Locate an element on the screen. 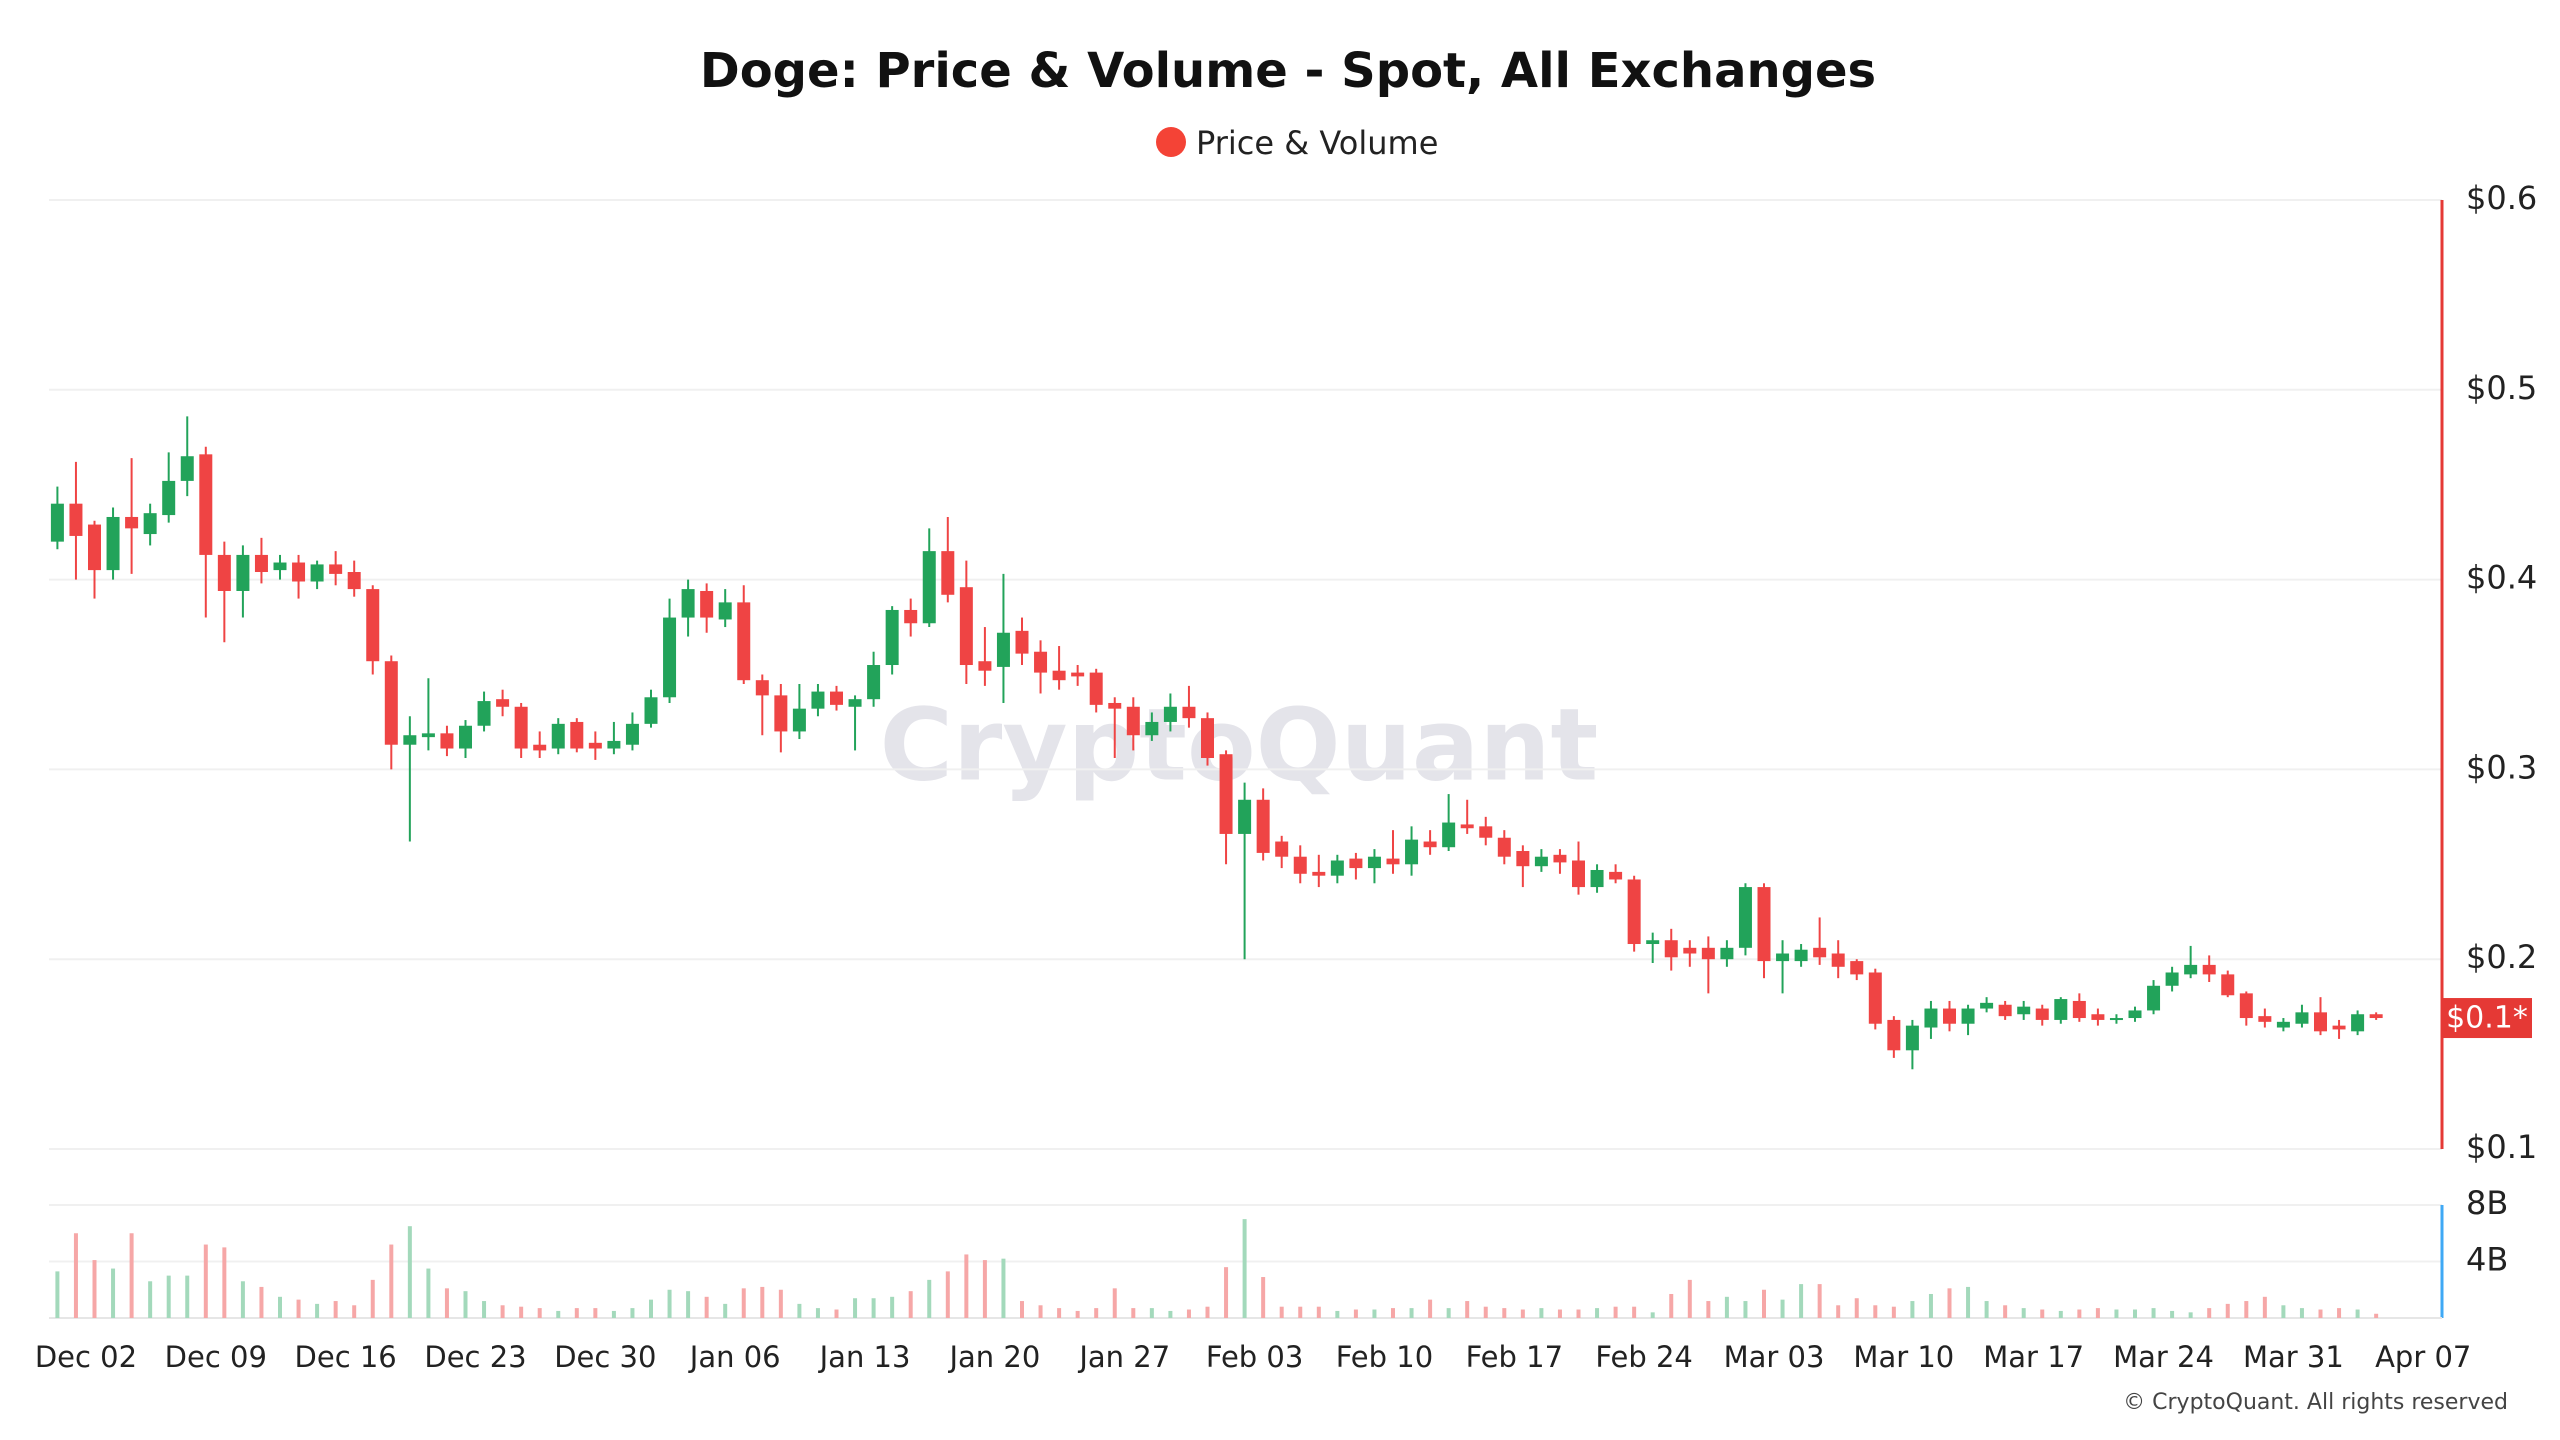 The image size is (2560, 1440). x-tick-label: Dec 09 is located at coordinates (216, 1357).